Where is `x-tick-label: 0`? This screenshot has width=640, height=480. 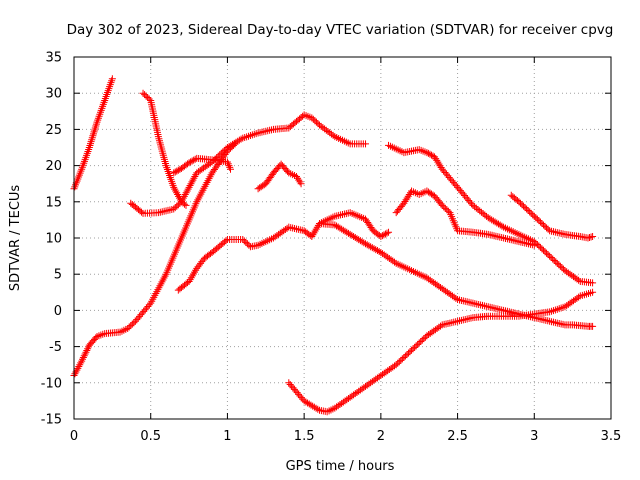
x-tick-label: 0 is located at coordinates (74, 436).